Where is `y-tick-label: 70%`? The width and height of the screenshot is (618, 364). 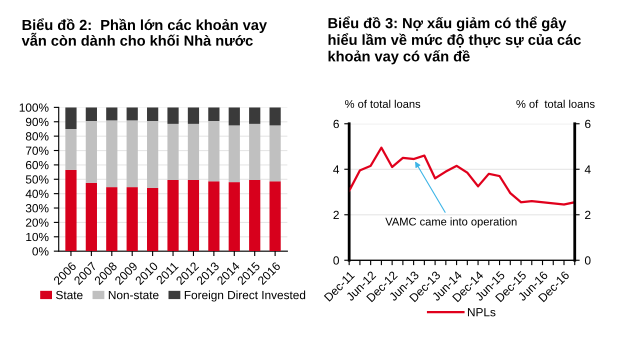 y-tick-label: 70% is located at coordinates (37, 150).